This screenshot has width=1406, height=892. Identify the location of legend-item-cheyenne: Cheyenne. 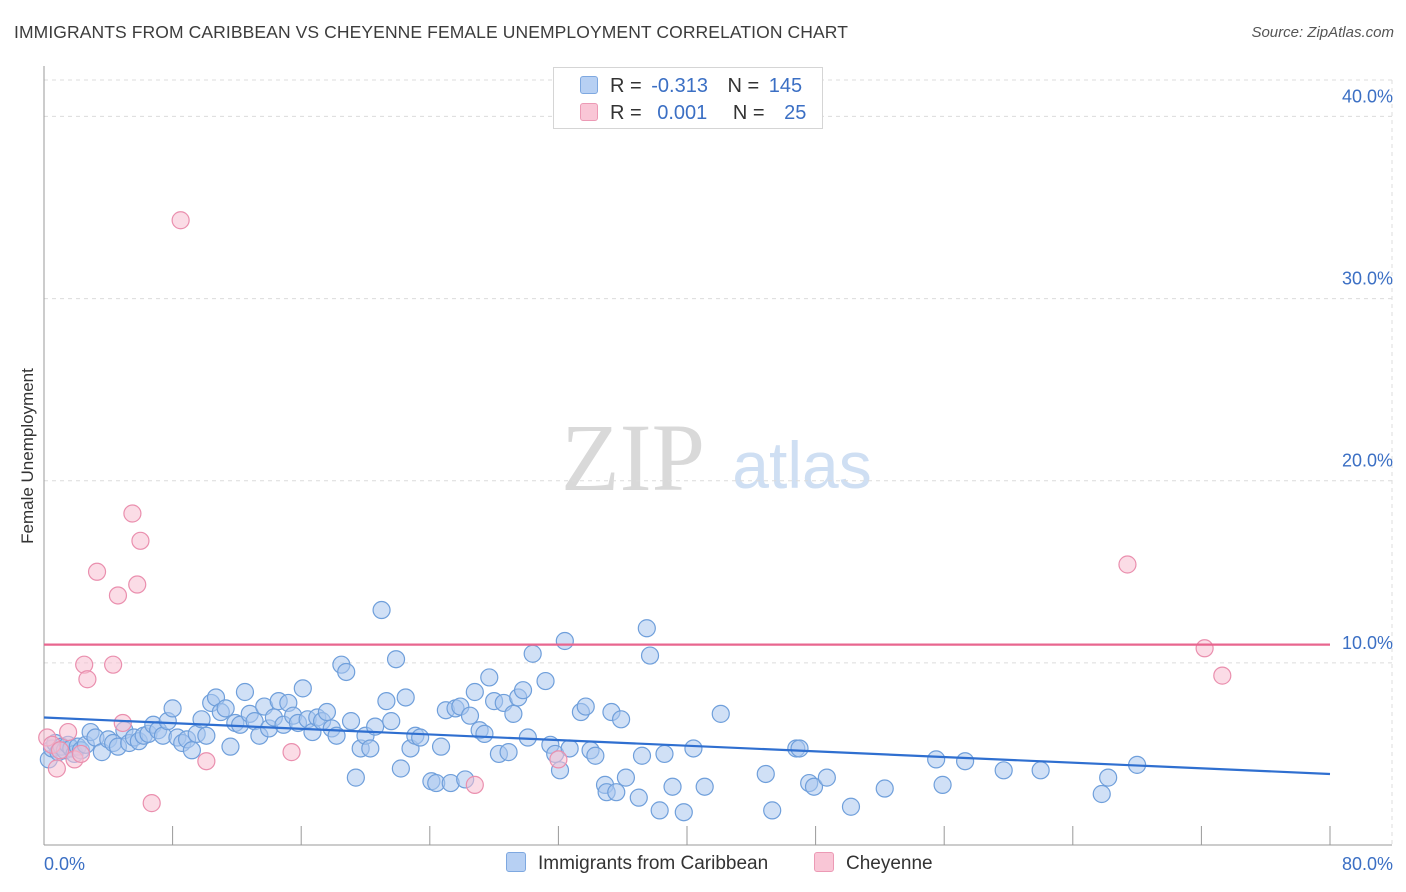
(873, 863).